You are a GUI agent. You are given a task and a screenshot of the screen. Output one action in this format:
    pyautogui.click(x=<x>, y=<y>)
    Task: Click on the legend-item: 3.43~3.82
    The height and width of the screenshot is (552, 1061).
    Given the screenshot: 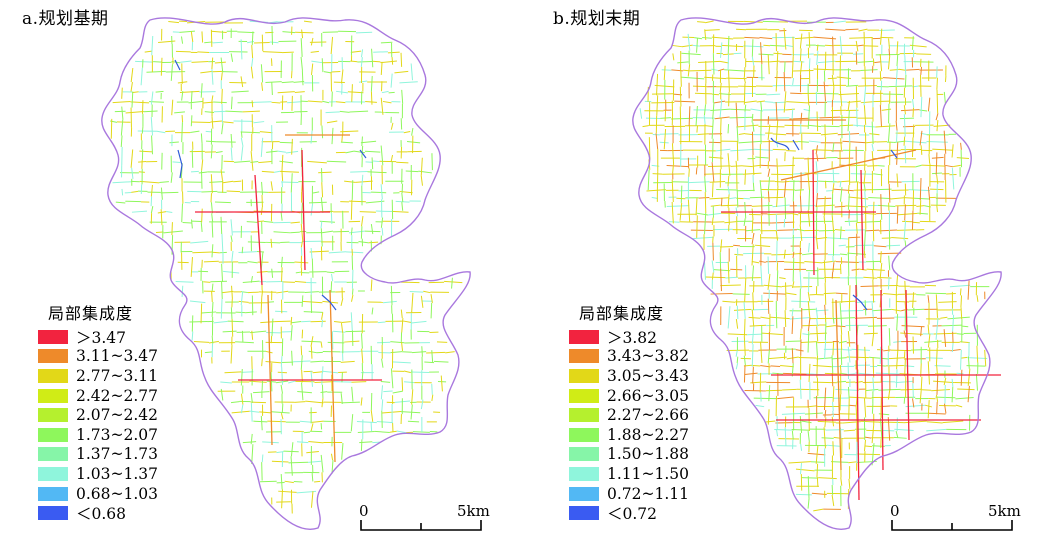 What is the action you would take?
    pyautogui.click(x=629, y=357)
    